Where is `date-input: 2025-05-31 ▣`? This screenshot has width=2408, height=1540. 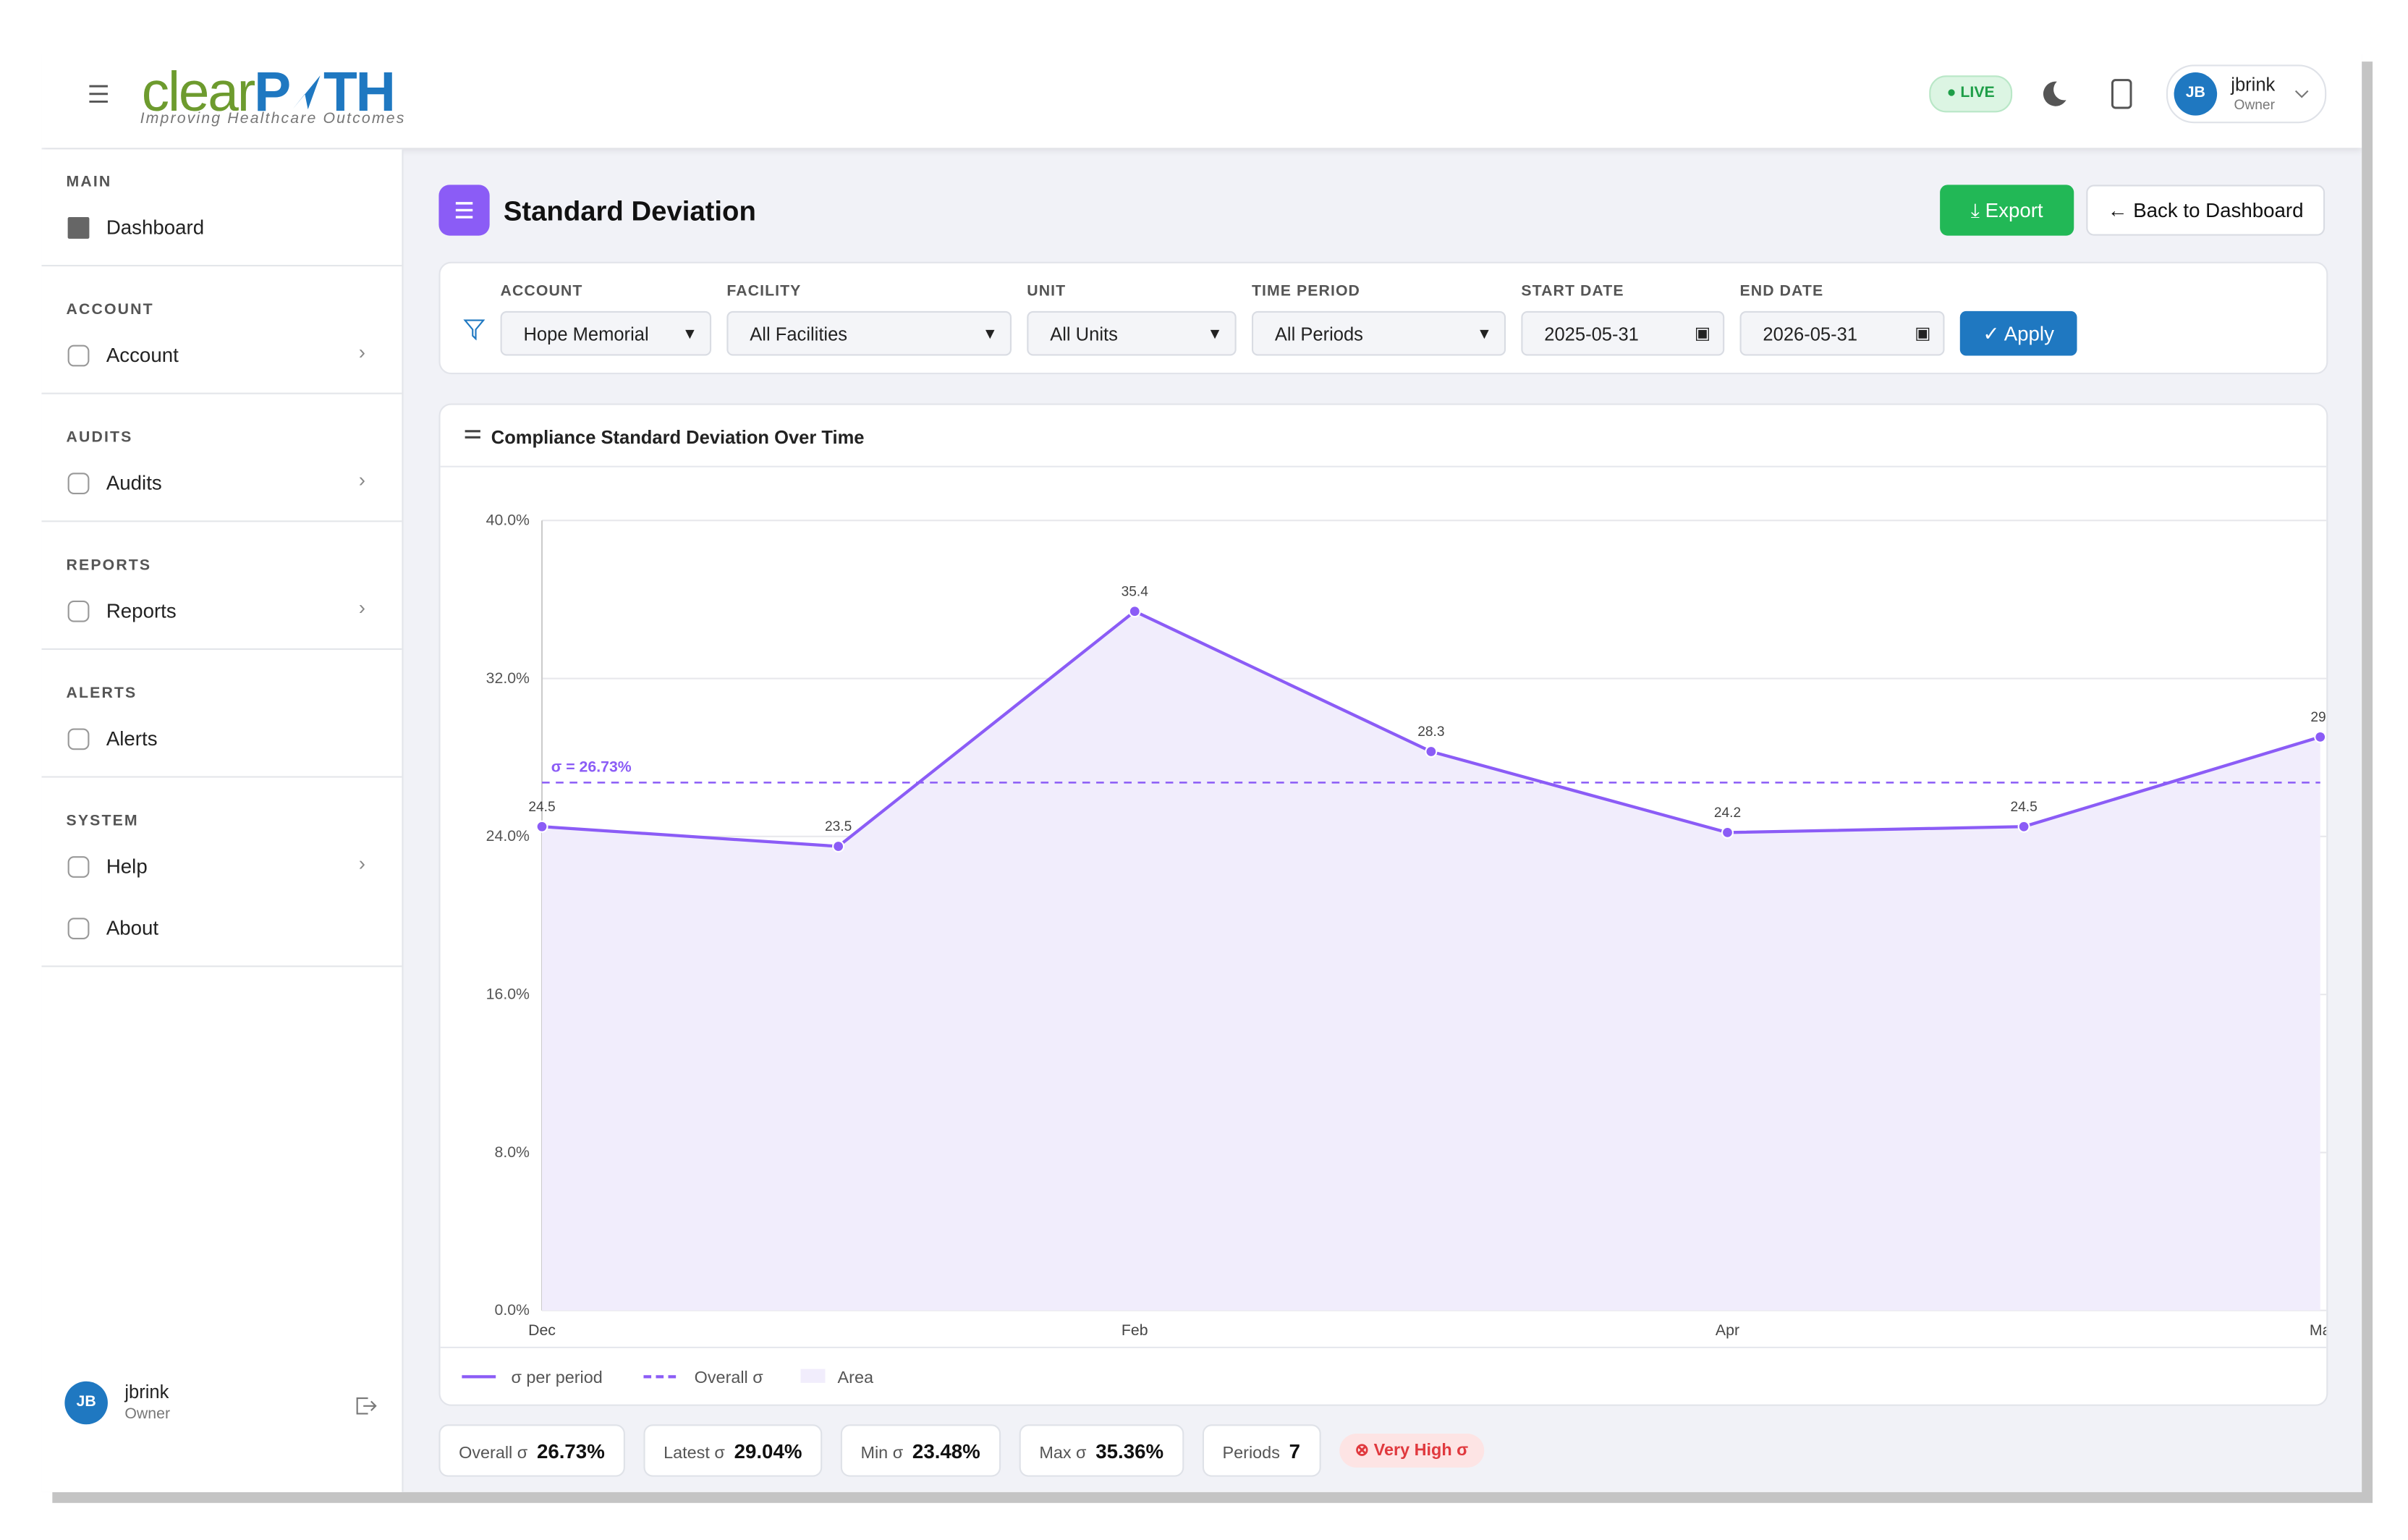
date-input: 2025-05-31 ▣ is located at coordinates (1623, 333).